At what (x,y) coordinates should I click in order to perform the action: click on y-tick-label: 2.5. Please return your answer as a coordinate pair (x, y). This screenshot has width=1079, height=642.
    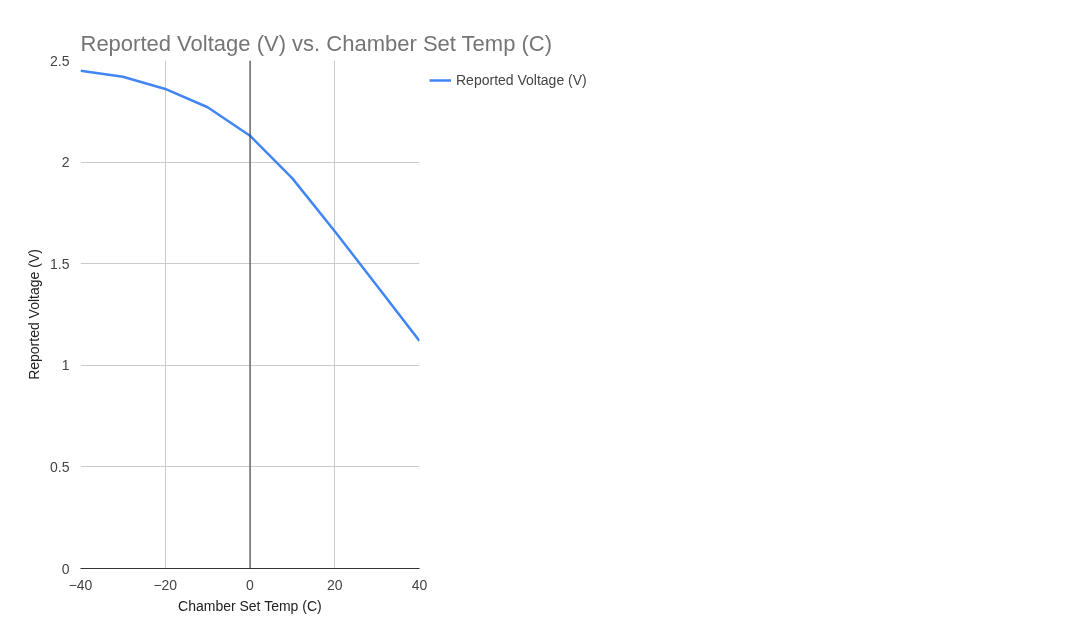
    Looking at the image, I should click on (60, 60).